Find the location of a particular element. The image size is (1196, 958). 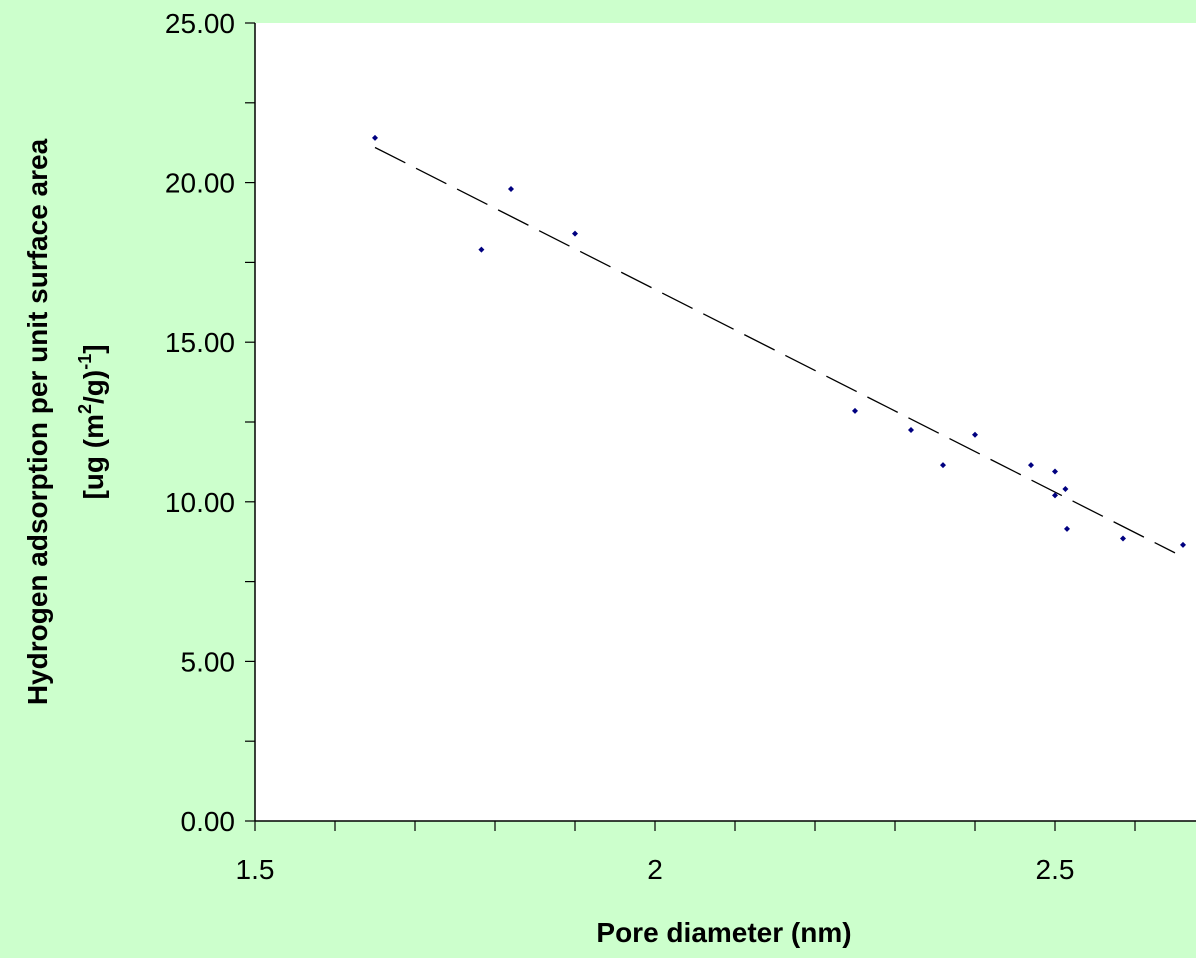

y-axis-title-units: [ug (m2/g)-1] is located at coordinates (92, 421).